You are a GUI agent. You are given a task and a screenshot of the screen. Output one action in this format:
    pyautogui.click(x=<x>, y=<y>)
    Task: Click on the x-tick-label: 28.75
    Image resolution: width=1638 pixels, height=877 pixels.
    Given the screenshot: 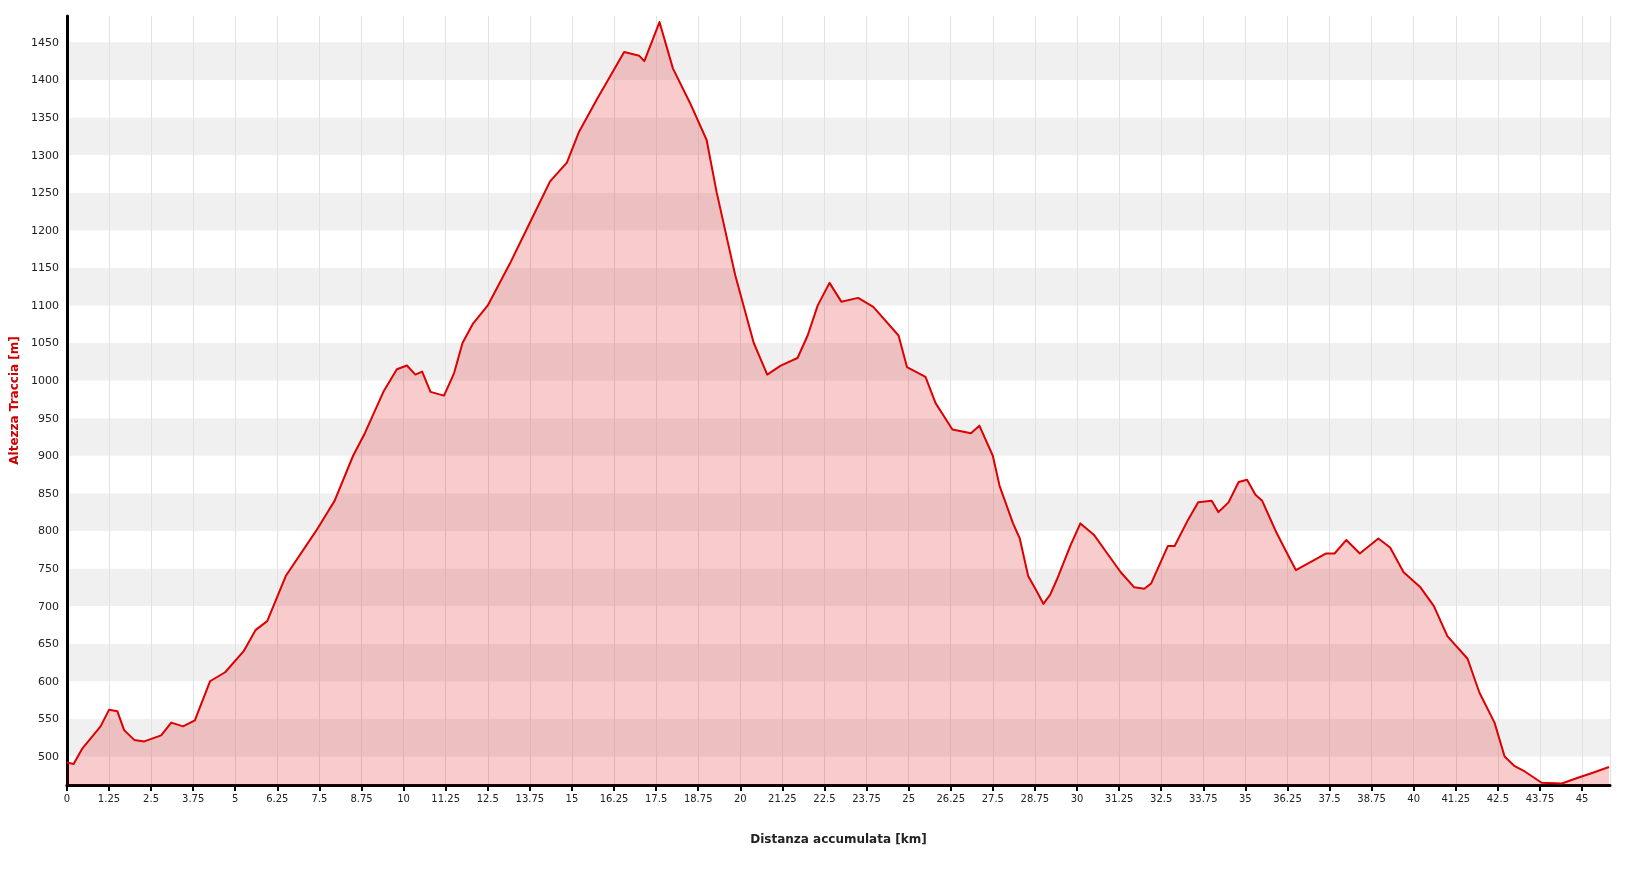 What is the action you would take?
    pyautogui.click(x=1035, y=798)
    